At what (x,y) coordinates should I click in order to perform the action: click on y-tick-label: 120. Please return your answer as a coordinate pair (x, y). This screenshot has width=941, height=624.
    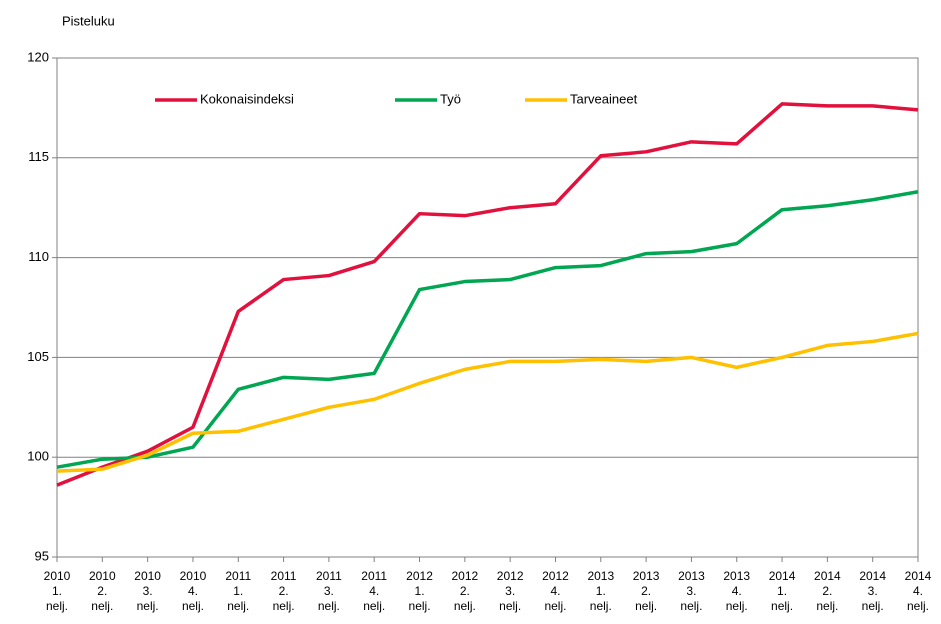
    Looking at the image, I should click on (38, 56).